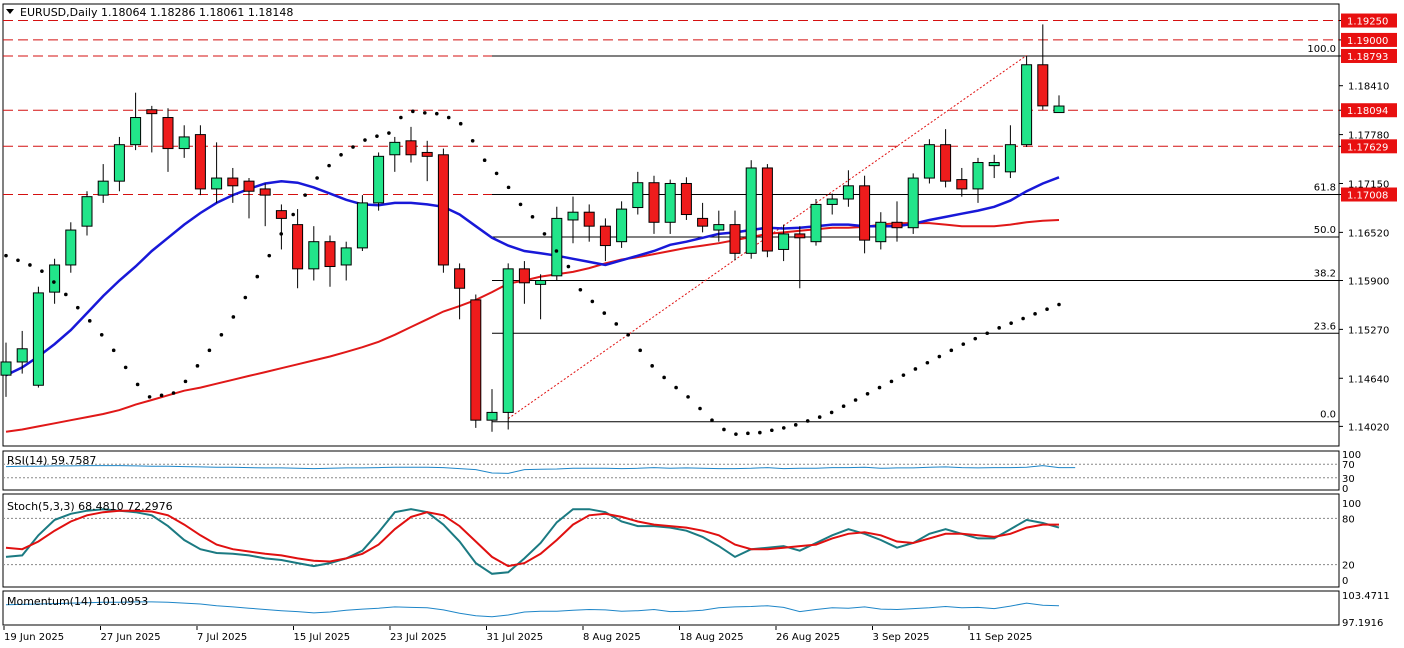  I want to click on rsi-panel, so click(671, 470).